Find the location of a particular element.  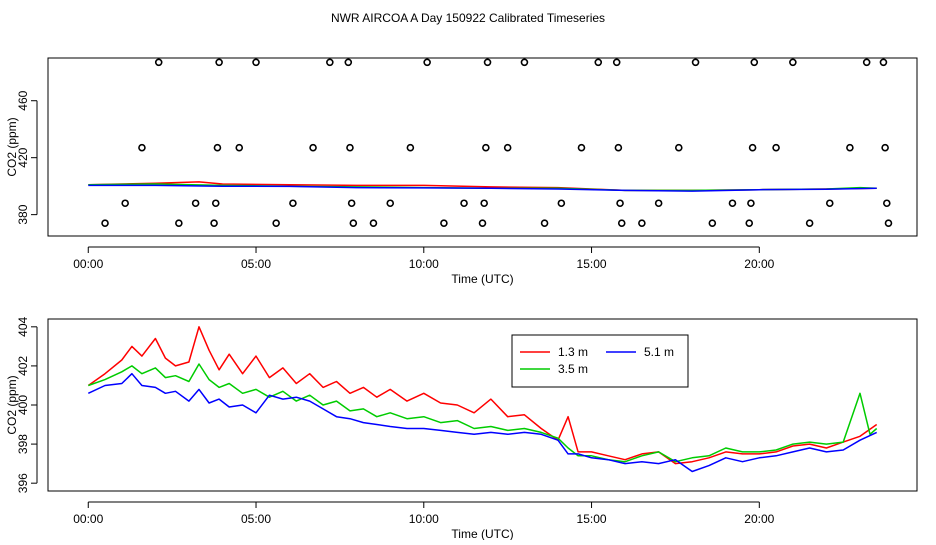

y-tick-label: 420 is located at coordinates (23, 157).